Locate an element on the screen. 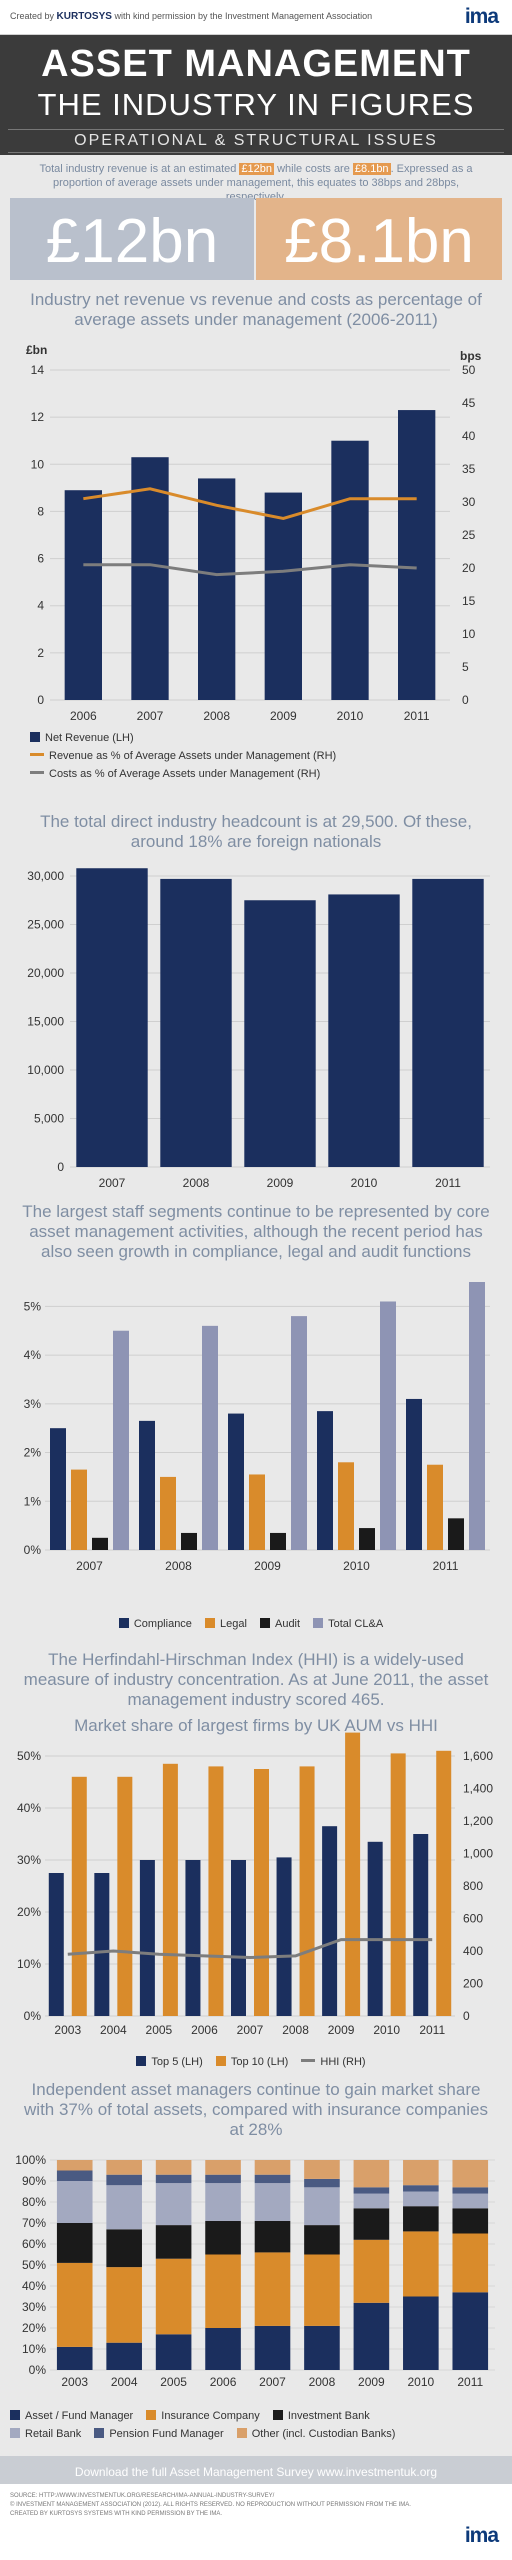 The height and width of the screenshot is (2560, 512). revenue-box: £12bn is located at coordinates (132, 239).